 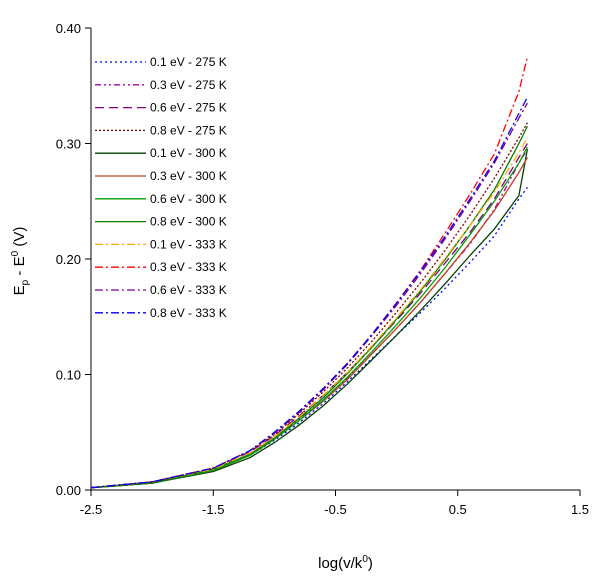 I want to click on legend-label-8: 0.8 eV - 300 K, so click(x=188, y=222).